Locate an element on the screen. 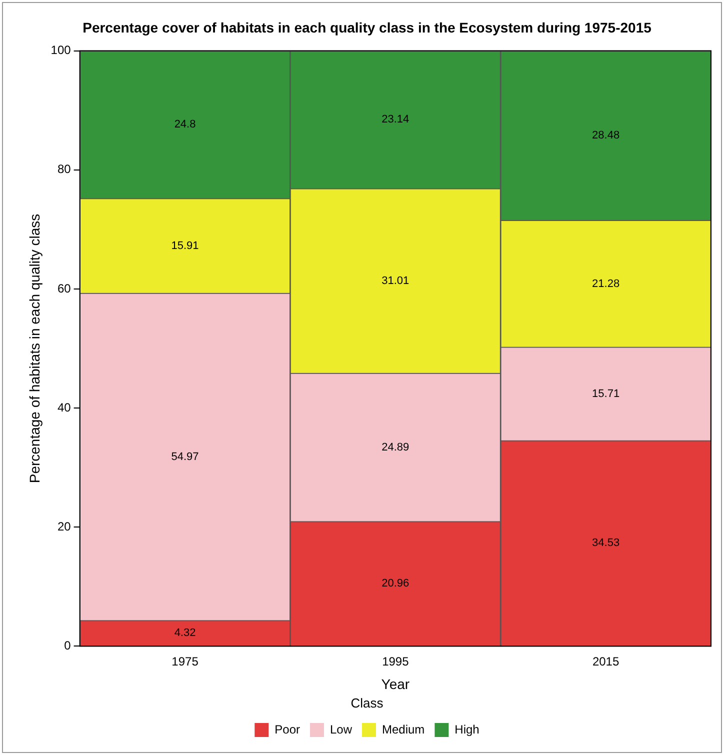 Image resolution: width=724 pixels, height=755 pixels. data-label: 28.48 is located at coordinates (606, 136).